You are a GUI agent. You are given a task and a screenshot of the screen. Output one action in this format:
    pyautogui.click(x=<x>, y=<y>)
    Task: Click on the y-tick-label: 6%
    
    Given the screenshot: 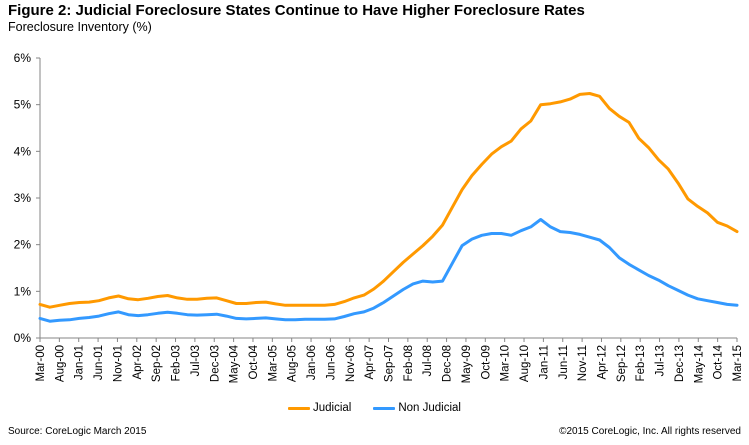 What is the action you would take?
    pyautogui.click(x=23, y=58)
    